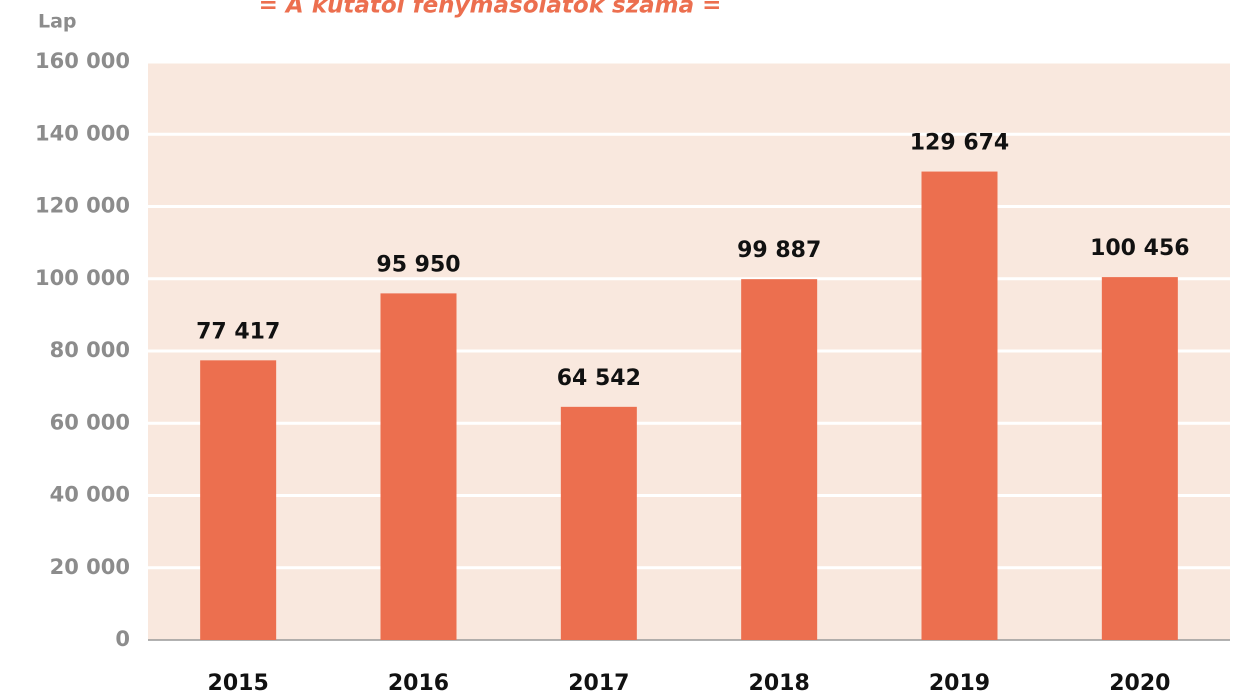 Image resolution: width=1241 pixels, height=695 pixels. I want to click on value-label: 95 950, so click(418, 264).